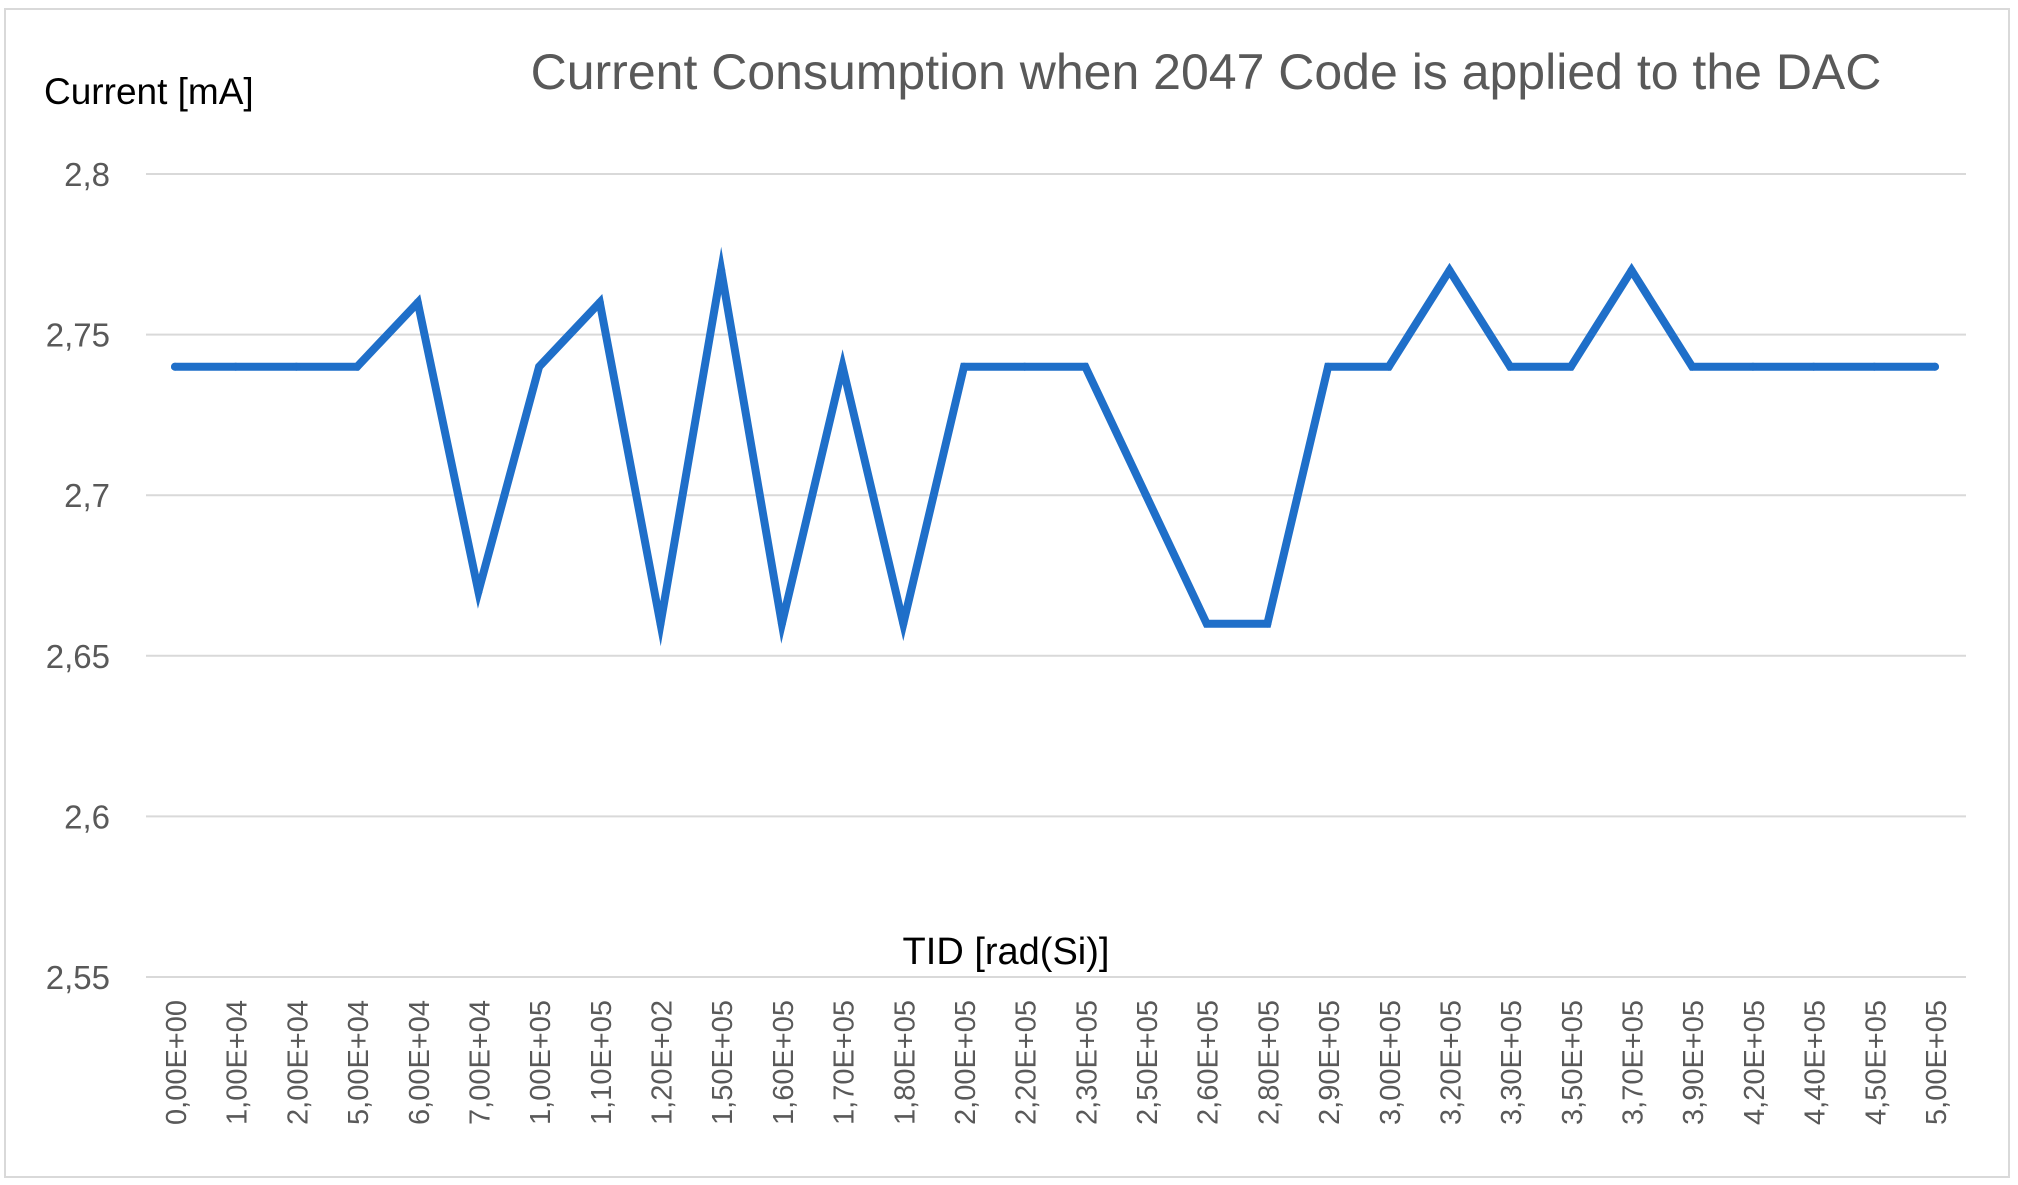  What do you see at coordinates (78, 576) in the screenshot?
I see `y-axis-tick-labels: 2,55 2,6 2,65 2,7 2,75 2,8` at bounding box center [78, 576].